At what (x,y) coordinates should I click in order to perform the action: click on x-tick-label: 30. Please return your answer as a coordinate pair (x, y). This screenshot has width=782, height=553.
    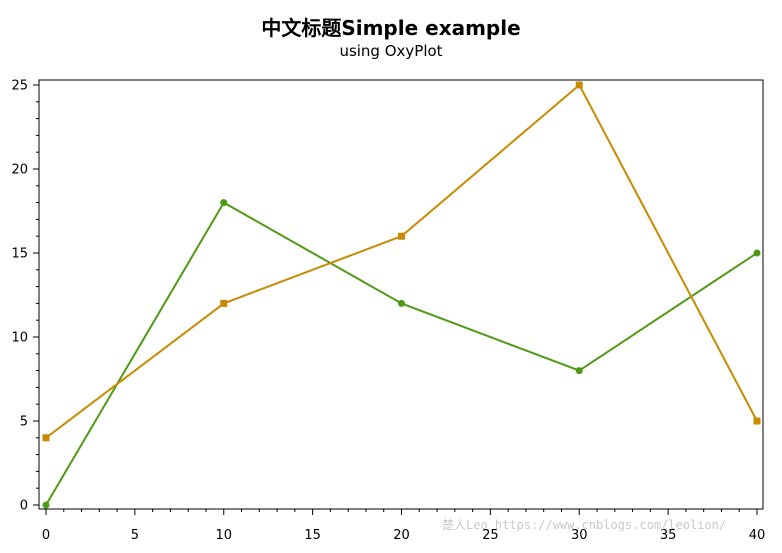
    Looking at the image, I should click on (579, 535).